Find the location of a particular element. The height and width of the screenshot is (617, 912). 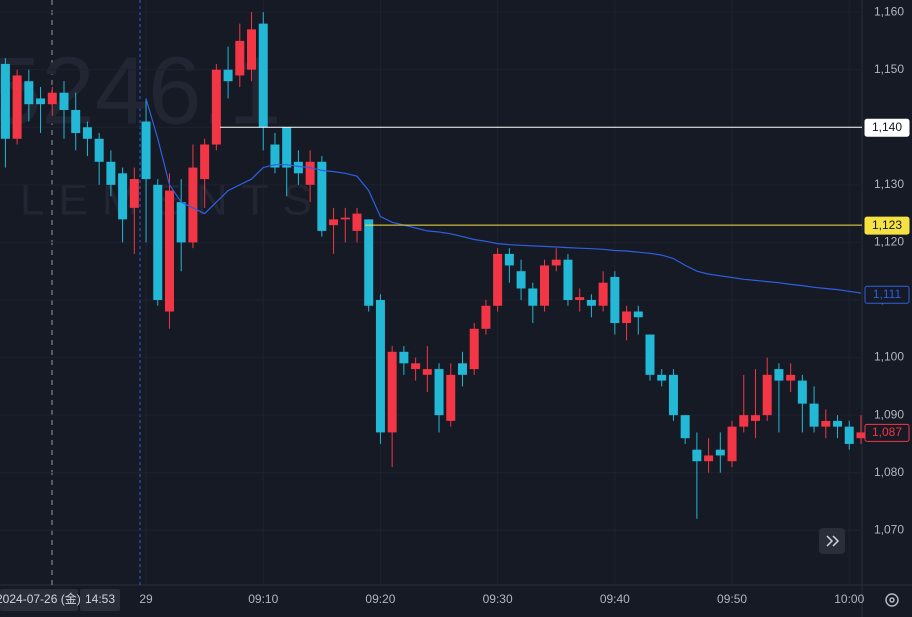

price-label: 1,111 is located at coordinates (887, 294).